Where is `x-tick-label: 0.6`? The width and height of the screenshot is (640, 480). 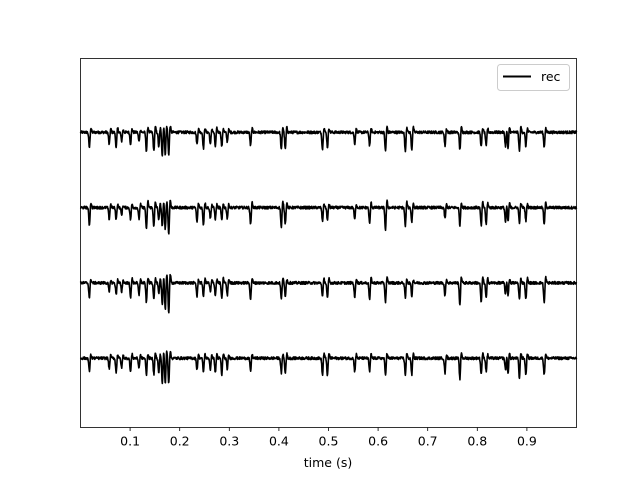
x-tick-label: 0.6 is located at coordinates (378, 441).